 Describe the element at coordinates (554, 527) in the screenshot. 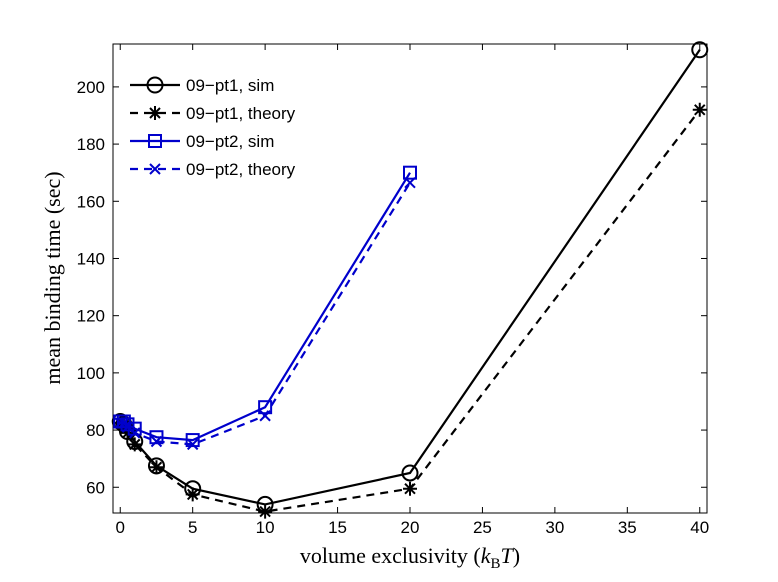

I see `x-tick-label: 30` at that location.